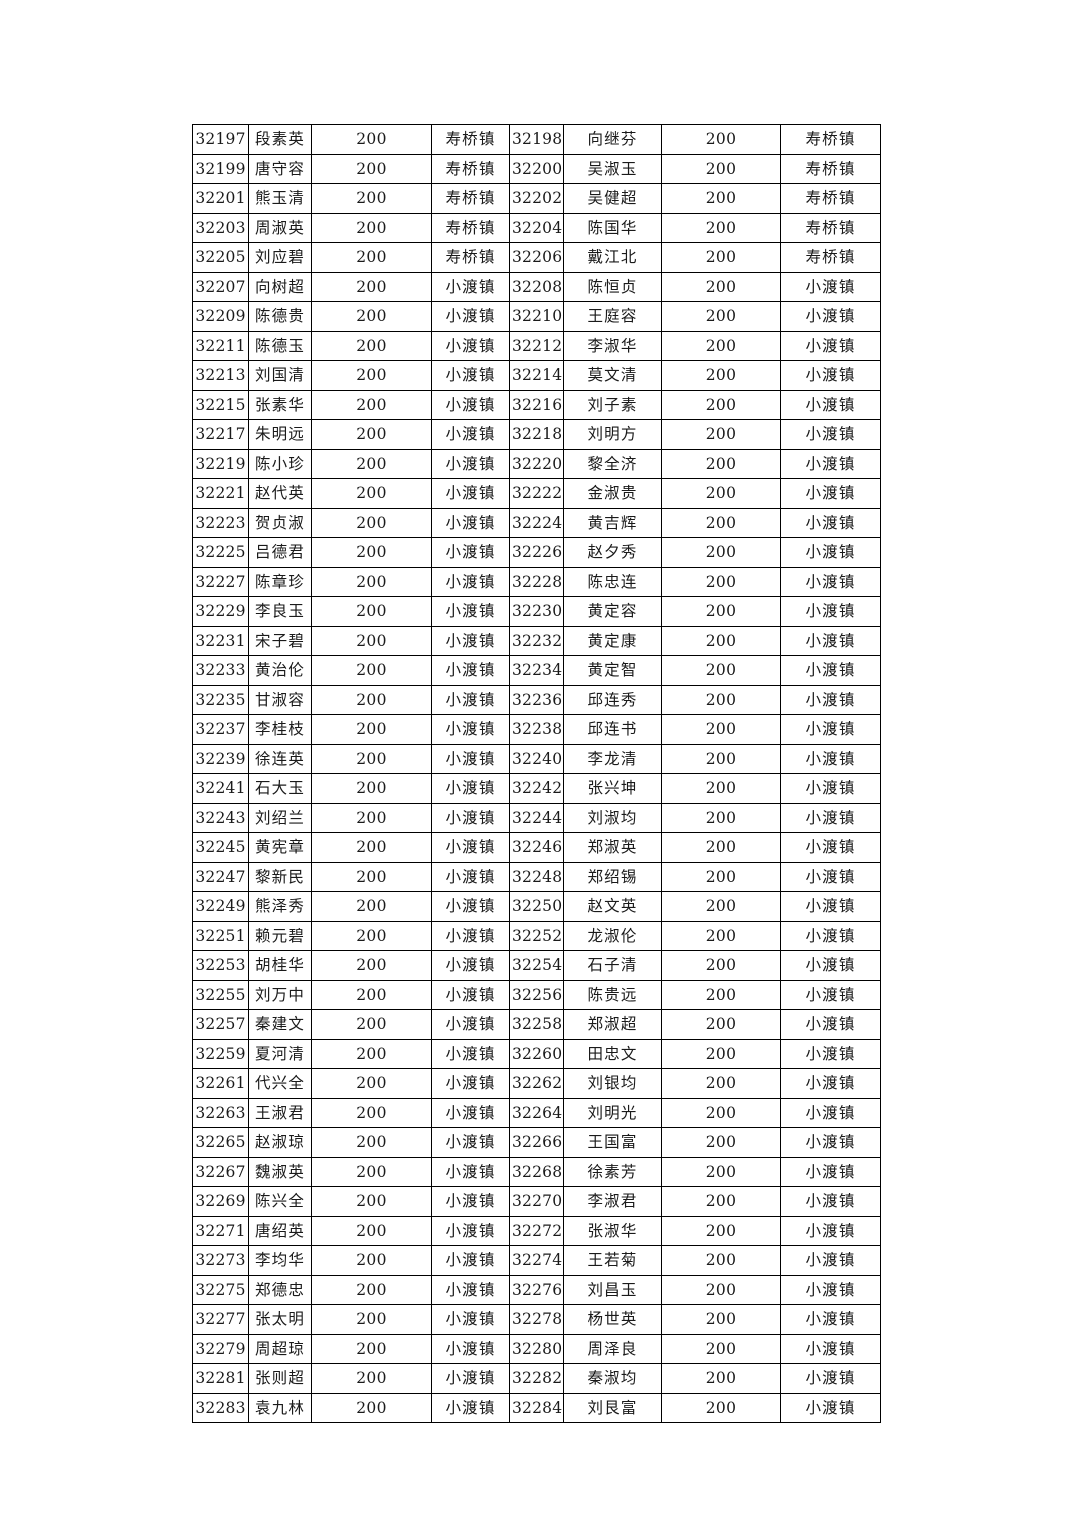 The height and width of the screenshot is (1519, 1075). What do you see at coordinates (536, 1230) in the screenshot?
I see `table-row: 32271 唐绍英 200 小渡镇 32272 张淑华 200 小渡镇` at bounding box center [536, 1230].